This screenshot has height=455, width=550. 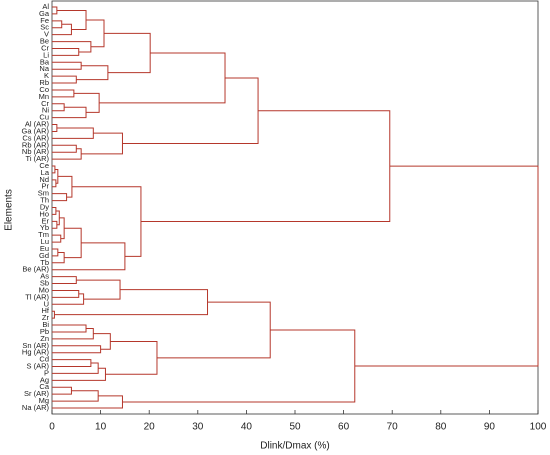 What do you see at coordinates (46, 317) in the screenshot?
I see `leaf-label: Zr` at bounding box center [46, 317].